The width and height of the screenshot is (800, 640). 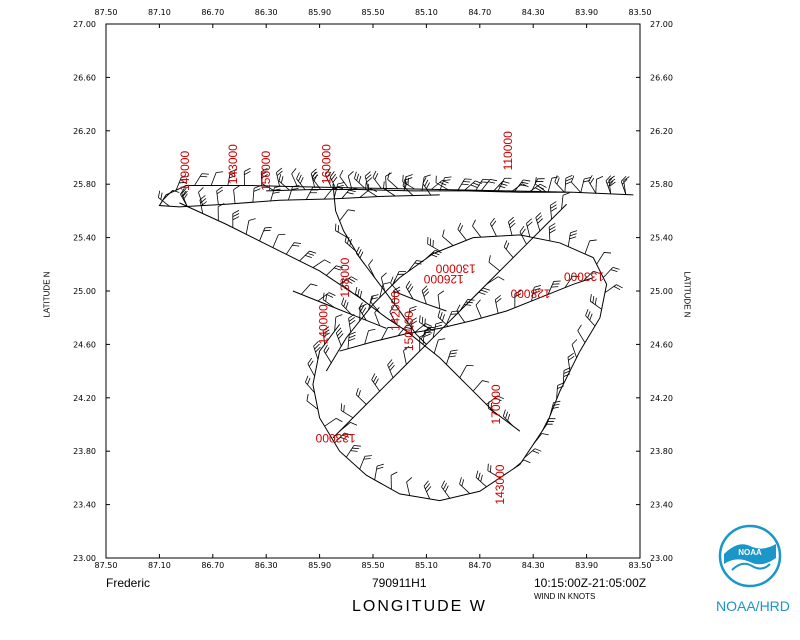 What do you see at coordinates (212, 565) in the screenshot?
I see `x-tick-label-bottom: 86.70` at bounding box center [212, 565].